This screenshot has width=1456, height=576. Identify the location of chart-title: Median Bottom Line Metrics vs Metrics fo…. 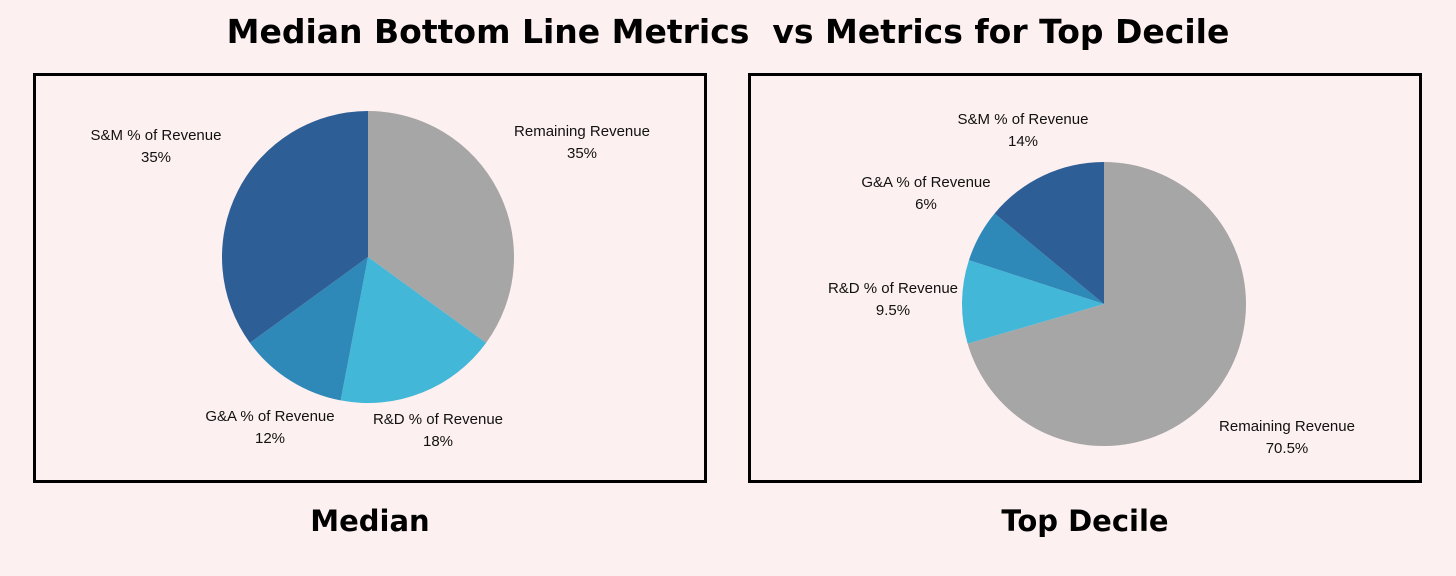
(728, 31).